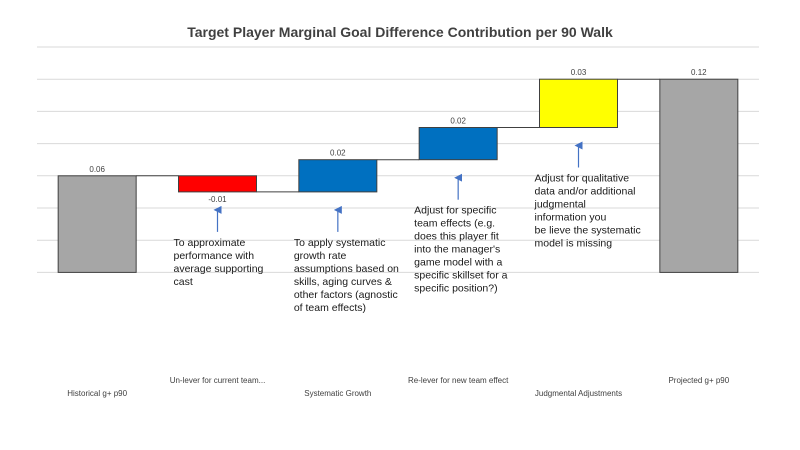 The image size is (800, 450). Describe the element at coordinates (455, 289) in the screenshot. I see `annotation-line: specific position?)` at that location.